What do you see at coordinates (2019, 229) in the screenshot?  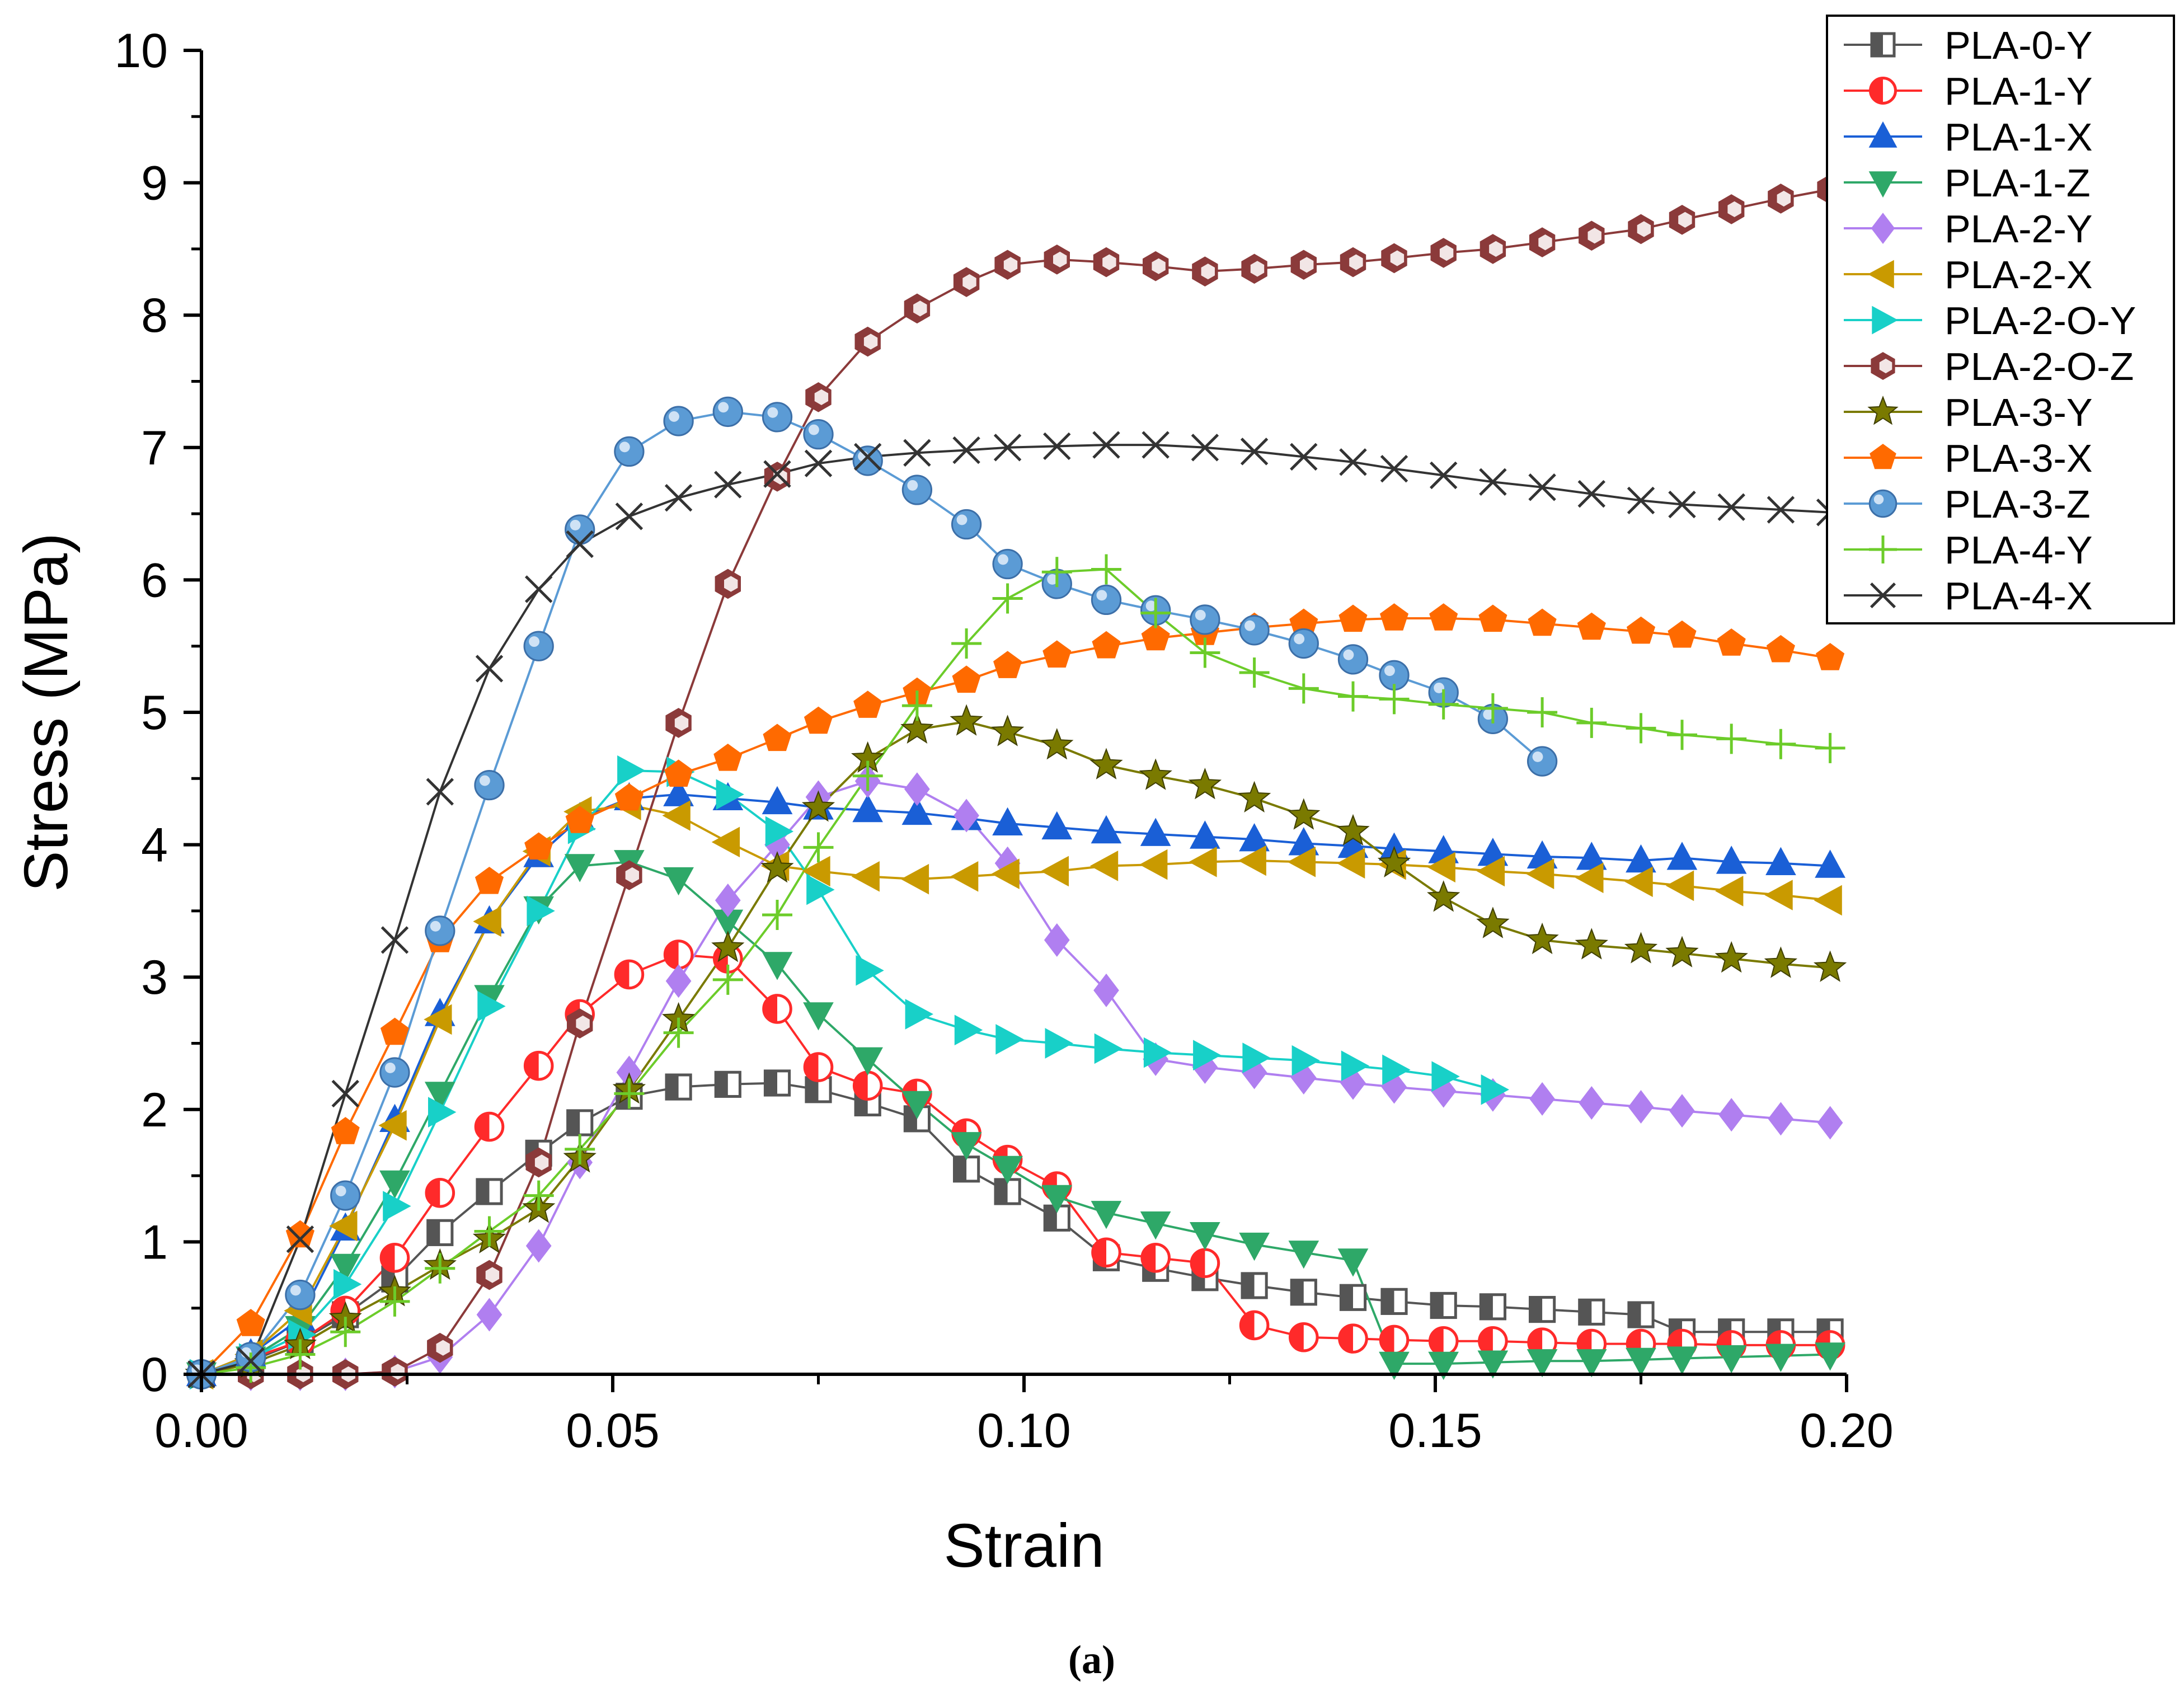 I see `legend-label-pla-2-y: PLA-2-Y` at bounding box center [2019, 229].